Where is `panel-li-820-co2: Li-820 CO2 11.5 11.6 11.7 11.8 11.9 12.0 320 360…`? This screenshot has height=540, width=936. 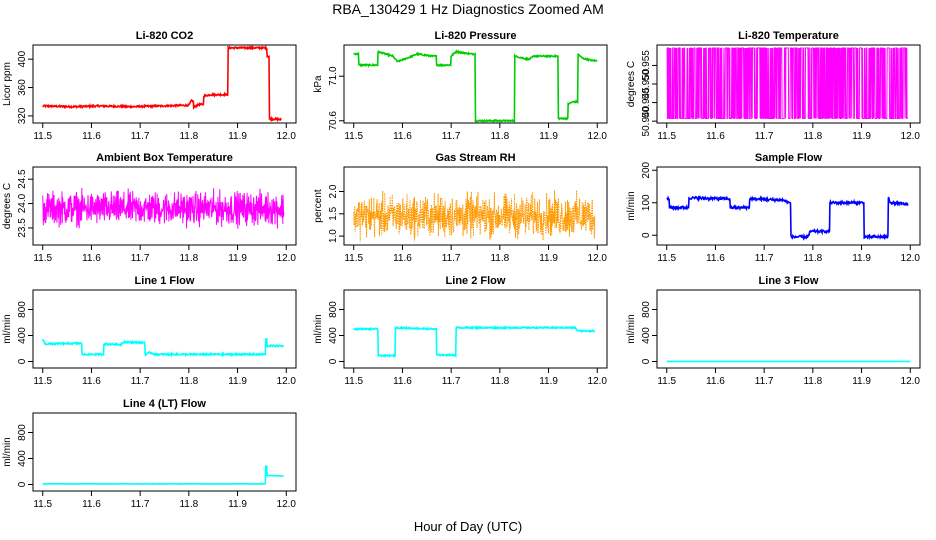 panel-li-820-co2: Li-820 CO2 11.5 11.6 11.7 11.8 11.9 12.0 320 360… is located at coordinates (149, 86).